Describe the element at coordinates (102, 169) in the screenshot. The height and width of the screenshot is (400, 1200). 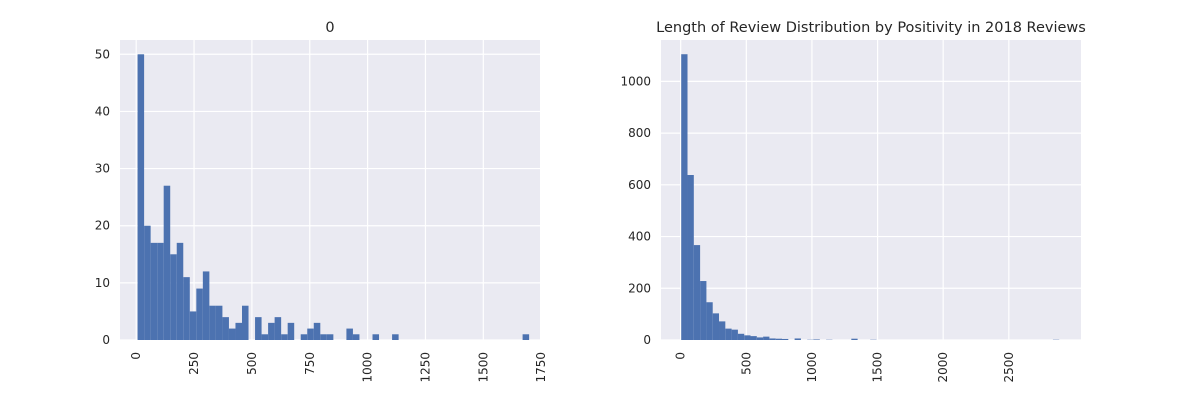
I see `y-tick-label: 30` at that location.